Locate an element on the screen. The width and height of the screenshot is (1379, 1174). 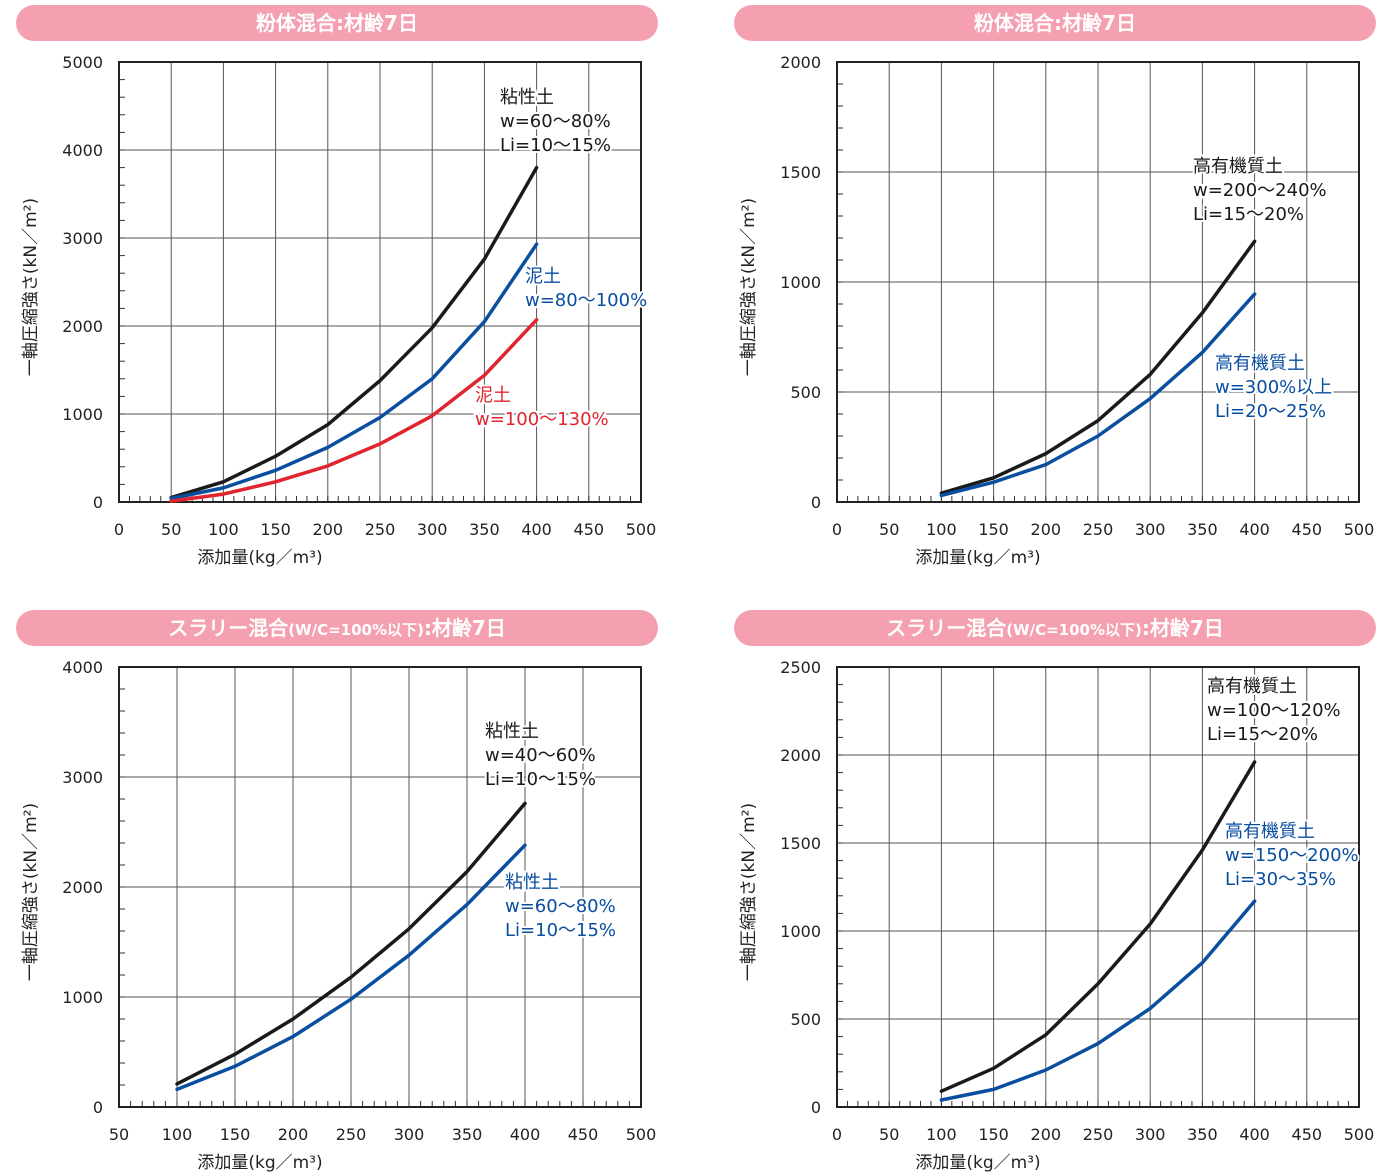
series-label-line: 泥土 is located at coordinates (493, 395).